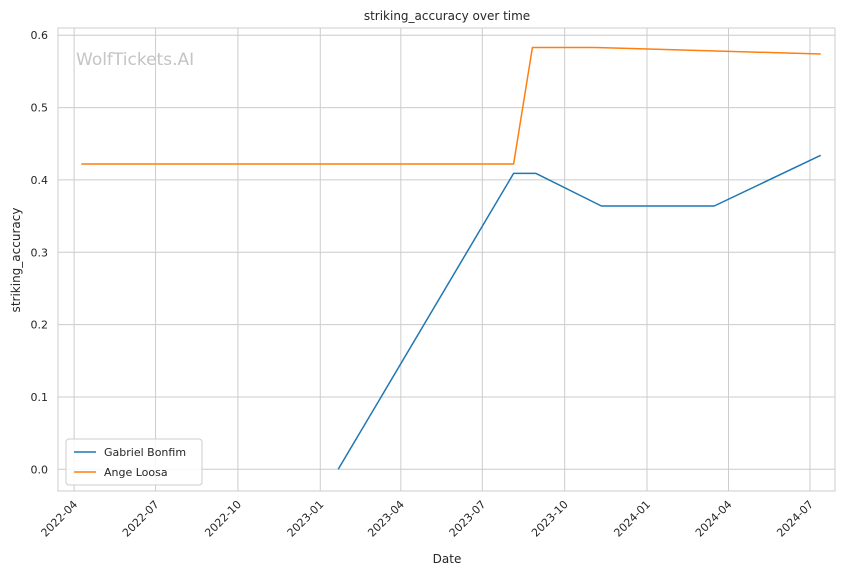 This screenshot has height=575, width=844. I want to click on legend-label: Gabriel Bonfim, so click(145, 452).